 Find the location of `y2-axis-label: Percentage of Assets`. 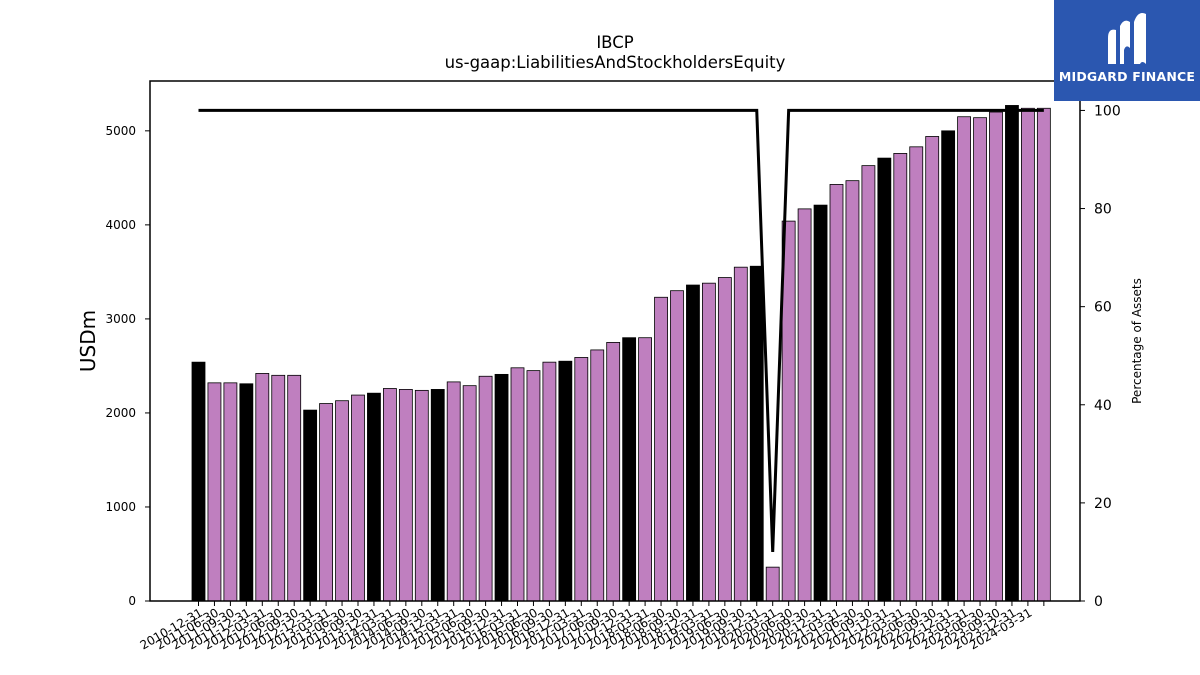

y2-axis-label: Percentage of Assets is located at coordinates (1137, 341).